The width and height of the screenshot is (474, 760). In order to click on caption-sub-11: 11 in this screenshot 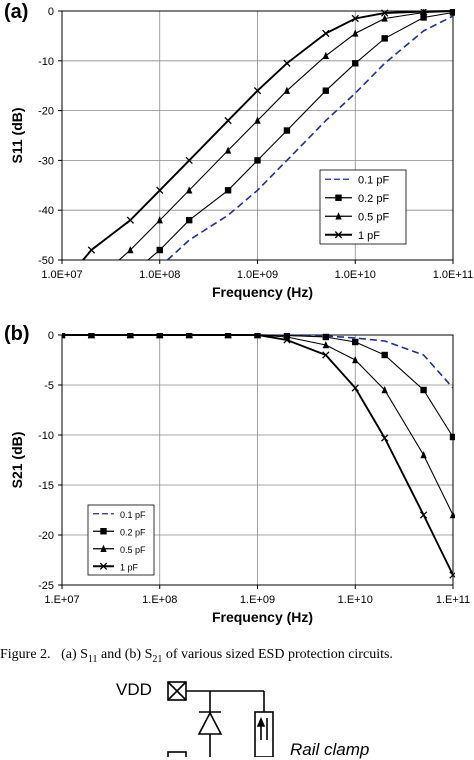, I will do `click(92, 659)`.